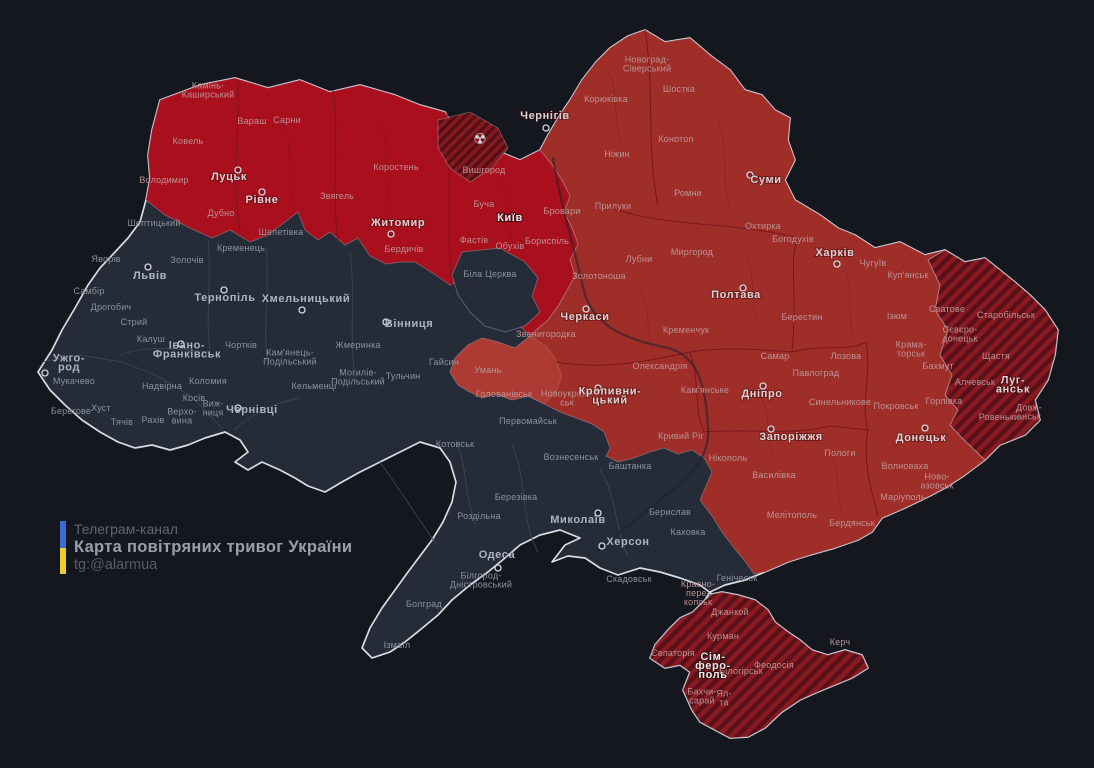 The height and width of the screenshot is (768, 1094). What do you see at coordinates (63, 534) in the screenshot?
I see `flag-blue-stripe` at bounding box center [63, 534].